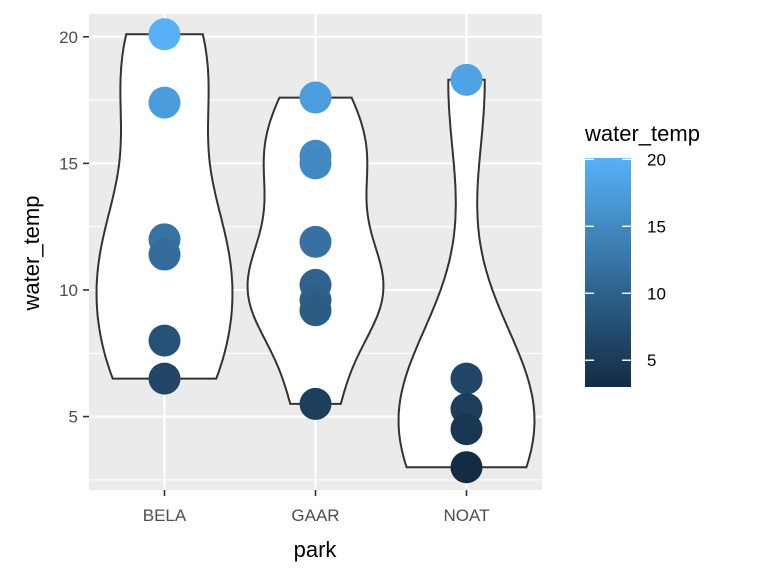 This screenshot has width=768, height=576. I want to click on violin-noat, so click(466, 273).